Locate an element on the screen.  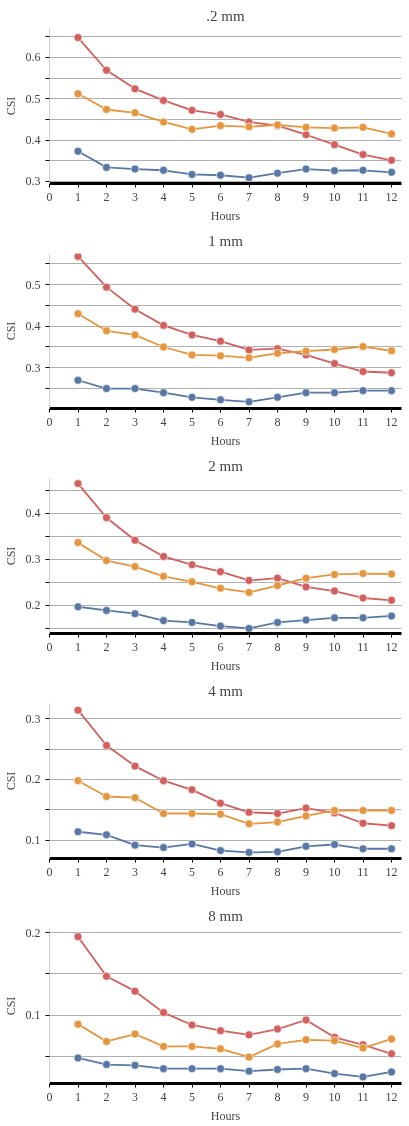
y-tick-label: 0.6 is located at coordinates (33, 57).